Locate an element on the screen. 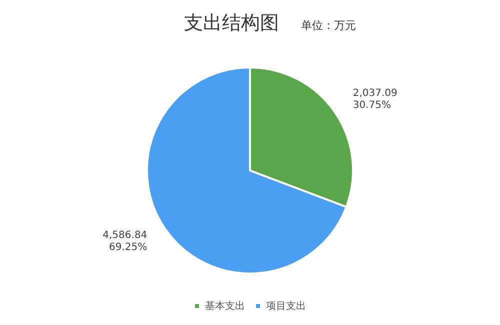 The width and height of the screenshot is (500, 325). chart-subtitle: 单位：万元 is located at coordinates (328, 25).